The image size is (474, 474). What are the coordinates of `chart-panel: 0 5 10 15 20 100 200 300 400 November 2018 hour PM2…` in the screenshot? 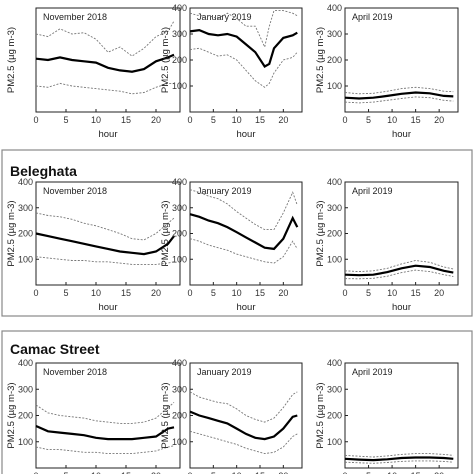 It's located at (93, 245).